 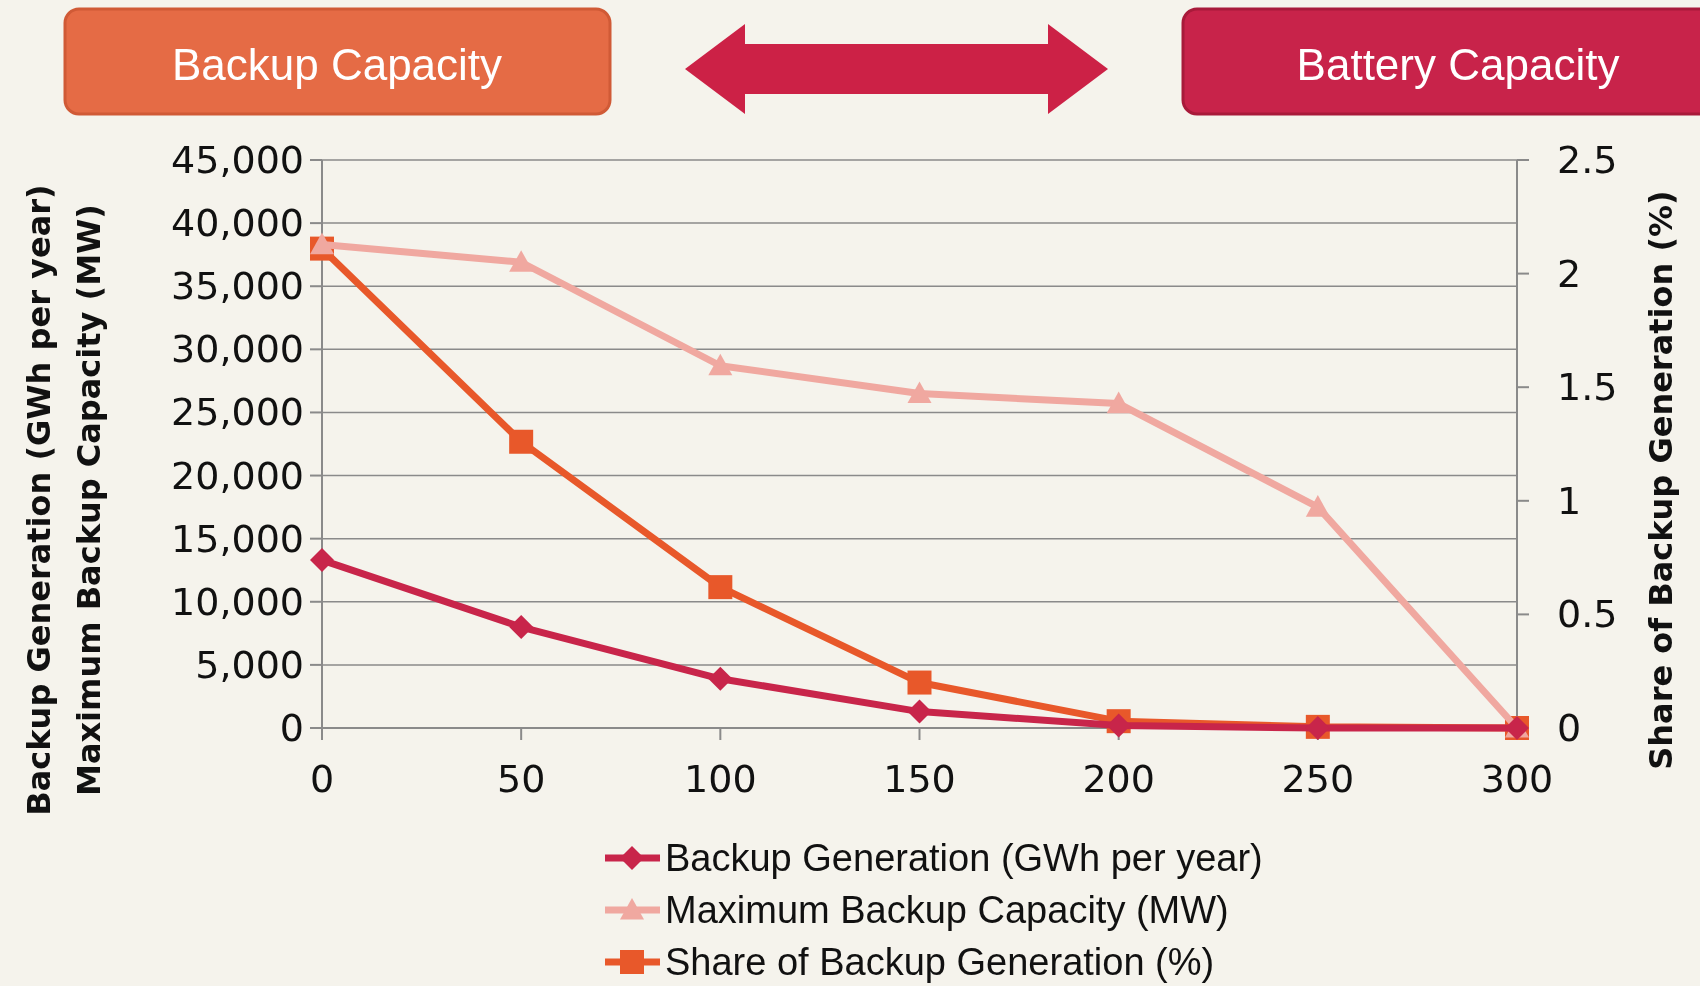 What do you see at coordinates (1661, 480) in the screenshot?
I see `y2-axis-title: Share of Backup Generation (%)` at bounding box center [1661, 480].